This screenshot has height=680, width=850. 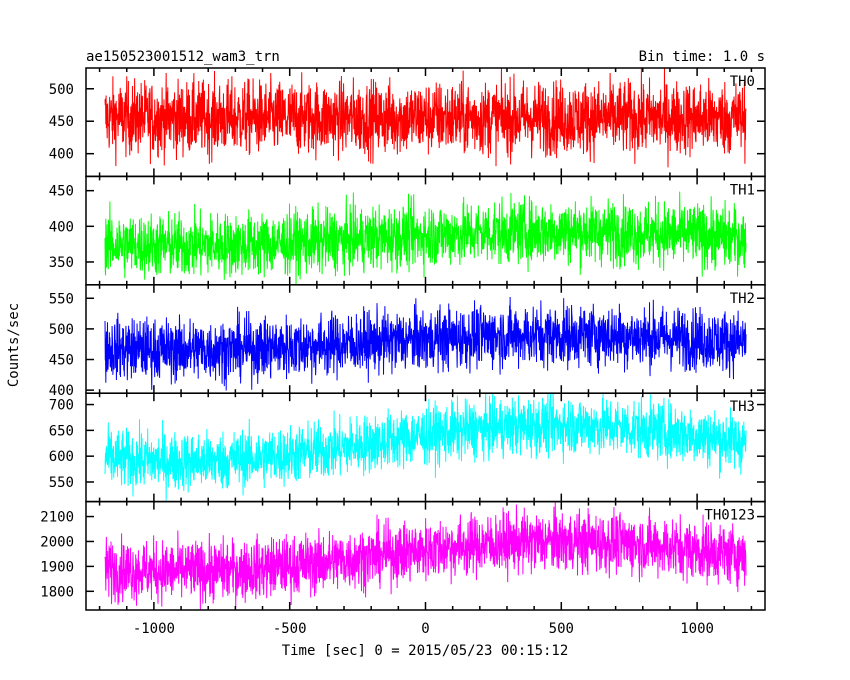 What do you see at coordinates (425, 651) in the screenshot?
I see `x-axis-label: Time [sec] 0 = 2015/05/23 00:15:12` at bounding box center [425, 651].